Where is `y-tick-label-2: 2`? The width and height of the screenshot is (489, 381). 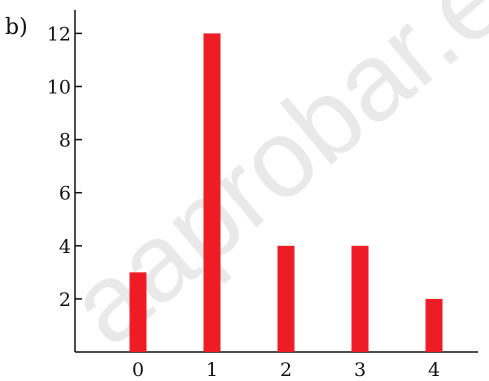 y-tick-label-2: 2 is located at coordinates (65, 300).